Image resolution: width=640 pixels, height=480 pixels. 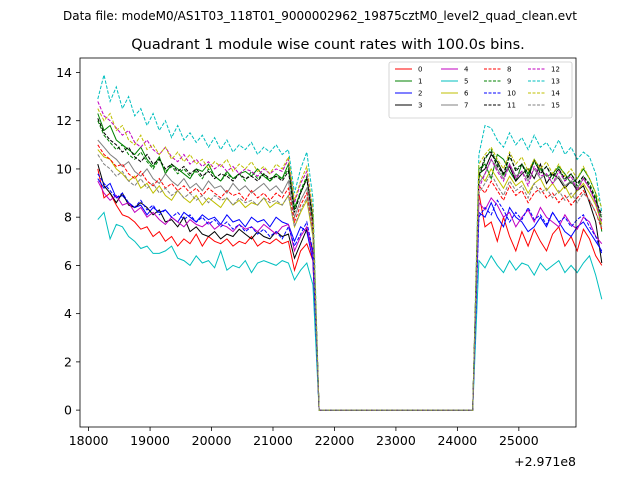 What do you see at coordinates (509, 82) in the screenshot?
I see `legend-label-9: 9` at bounding box center [509, 82].